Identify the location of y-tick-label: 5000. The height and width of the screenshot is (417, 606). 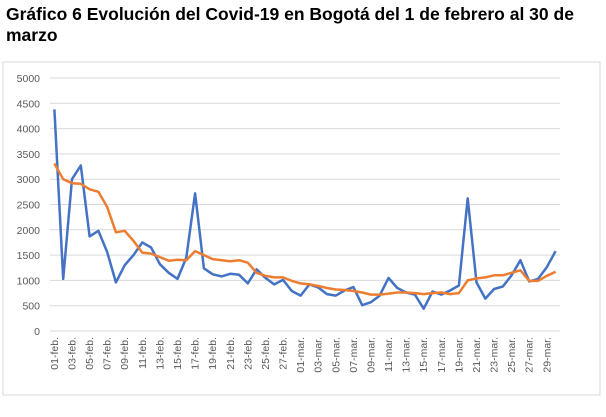
(29, 79).